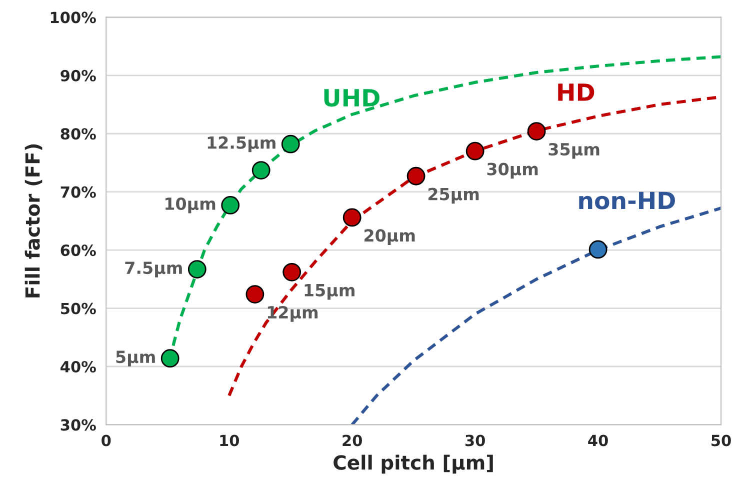 Image resolution: width=732 pixels, height=491 pixels. I want to click on x-tick-label: 20, so click(352, 440).